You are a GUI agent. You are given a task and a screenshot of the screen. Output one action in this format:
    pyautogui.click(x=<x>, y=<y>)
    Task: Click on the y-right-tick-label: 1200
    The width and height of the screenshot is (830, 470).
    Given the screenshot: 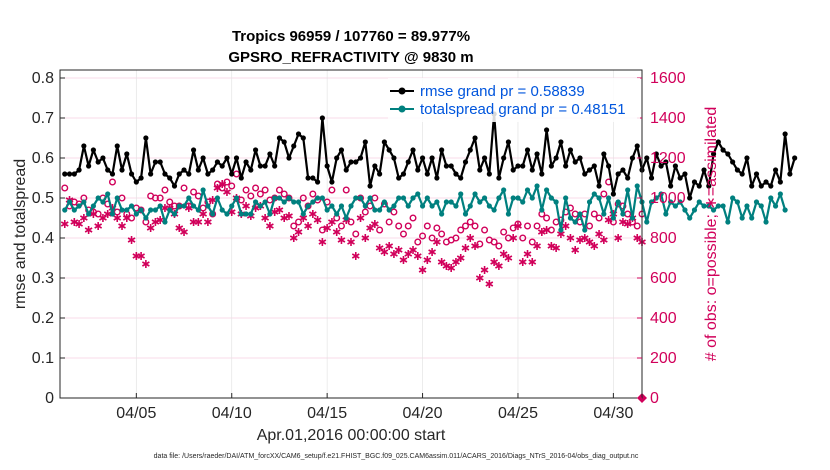 What is the action you would take?
    pyautogui.click(x=668, y=158)
    